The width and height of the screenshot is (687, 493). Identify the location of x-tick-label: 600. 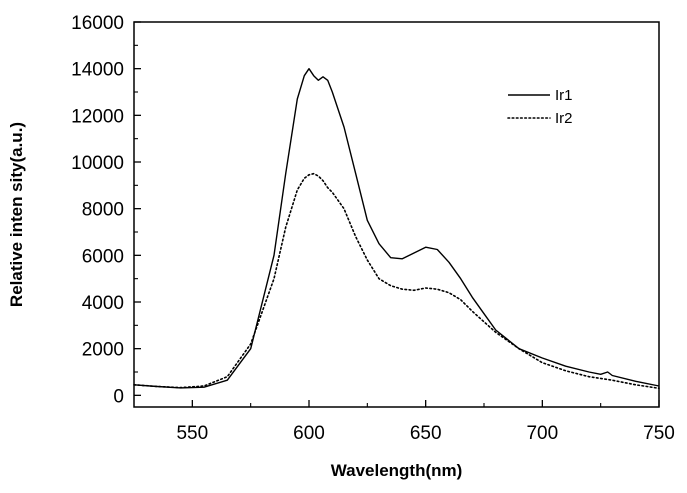
(309, 433).